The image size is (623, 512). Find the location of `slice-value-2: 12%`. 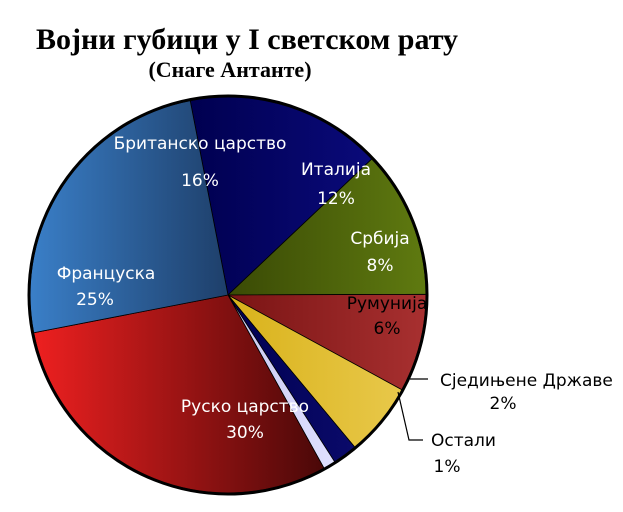

slice-value-2: 12% is located at coordinates (336, 199).